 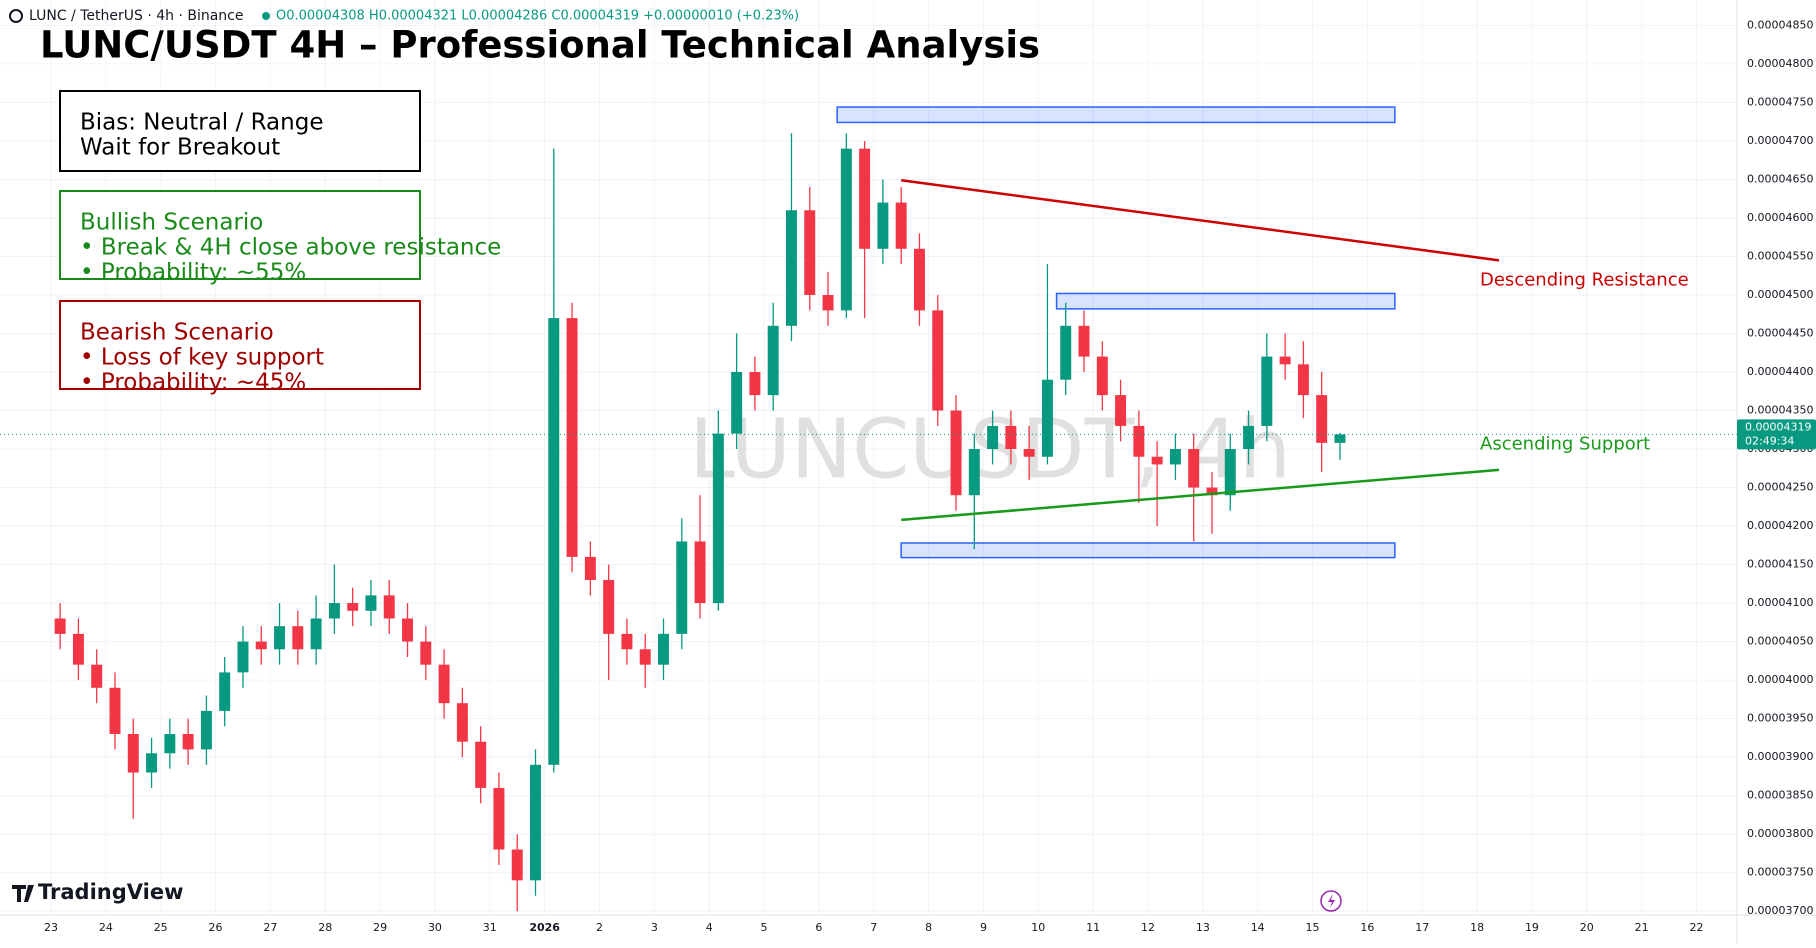 What do you see at coordinates (380, 927) in the screenshot?
I see `x-tick-label: 29` at bounding box center [380, 927].